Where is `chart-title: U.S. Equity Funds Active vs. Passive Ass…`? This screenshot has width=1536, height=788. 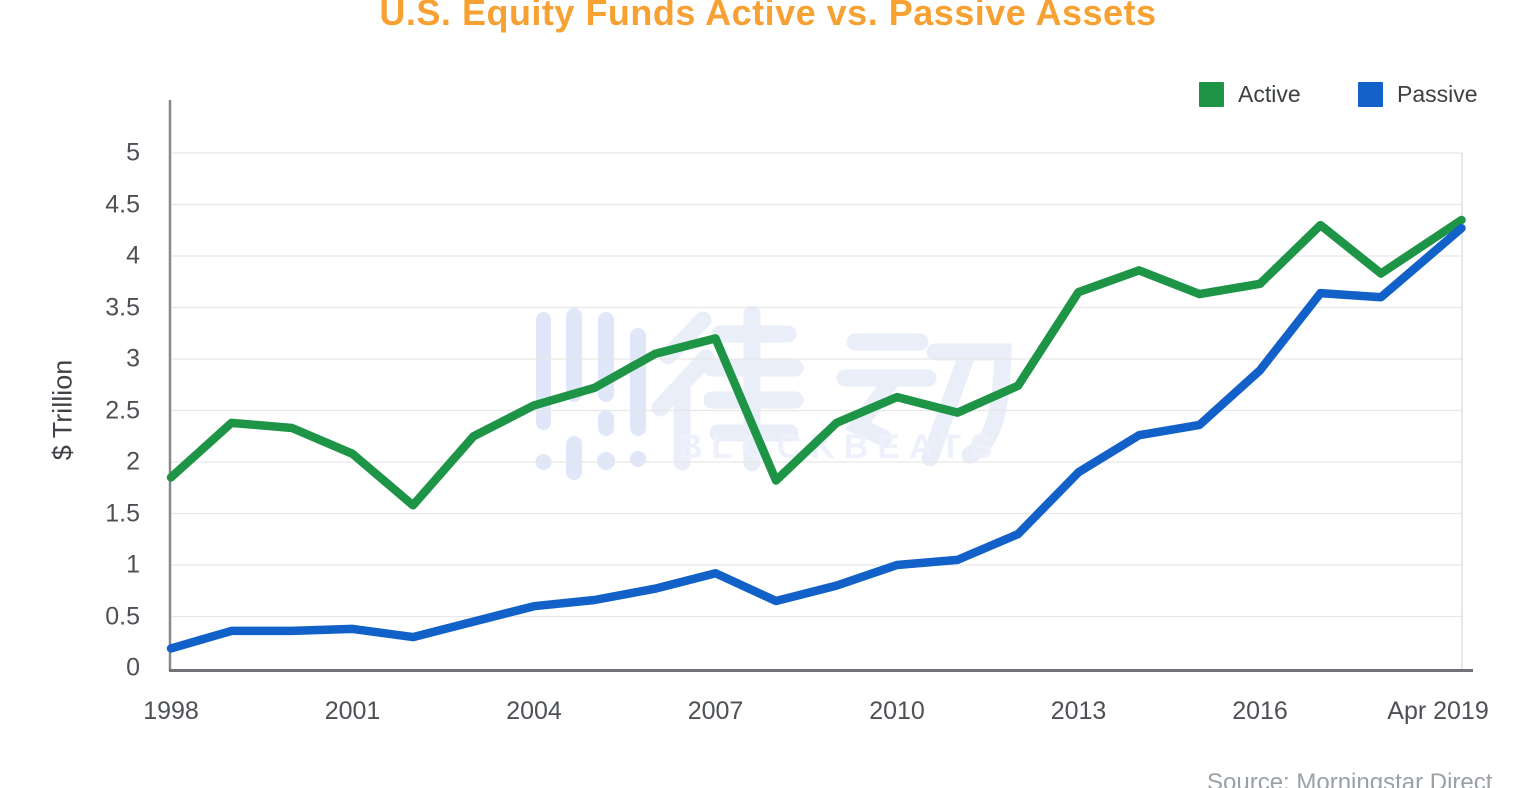
chart-title: U.S. Equity Funds Active vs. Passive Ass… is located at coordinates (768, 16).